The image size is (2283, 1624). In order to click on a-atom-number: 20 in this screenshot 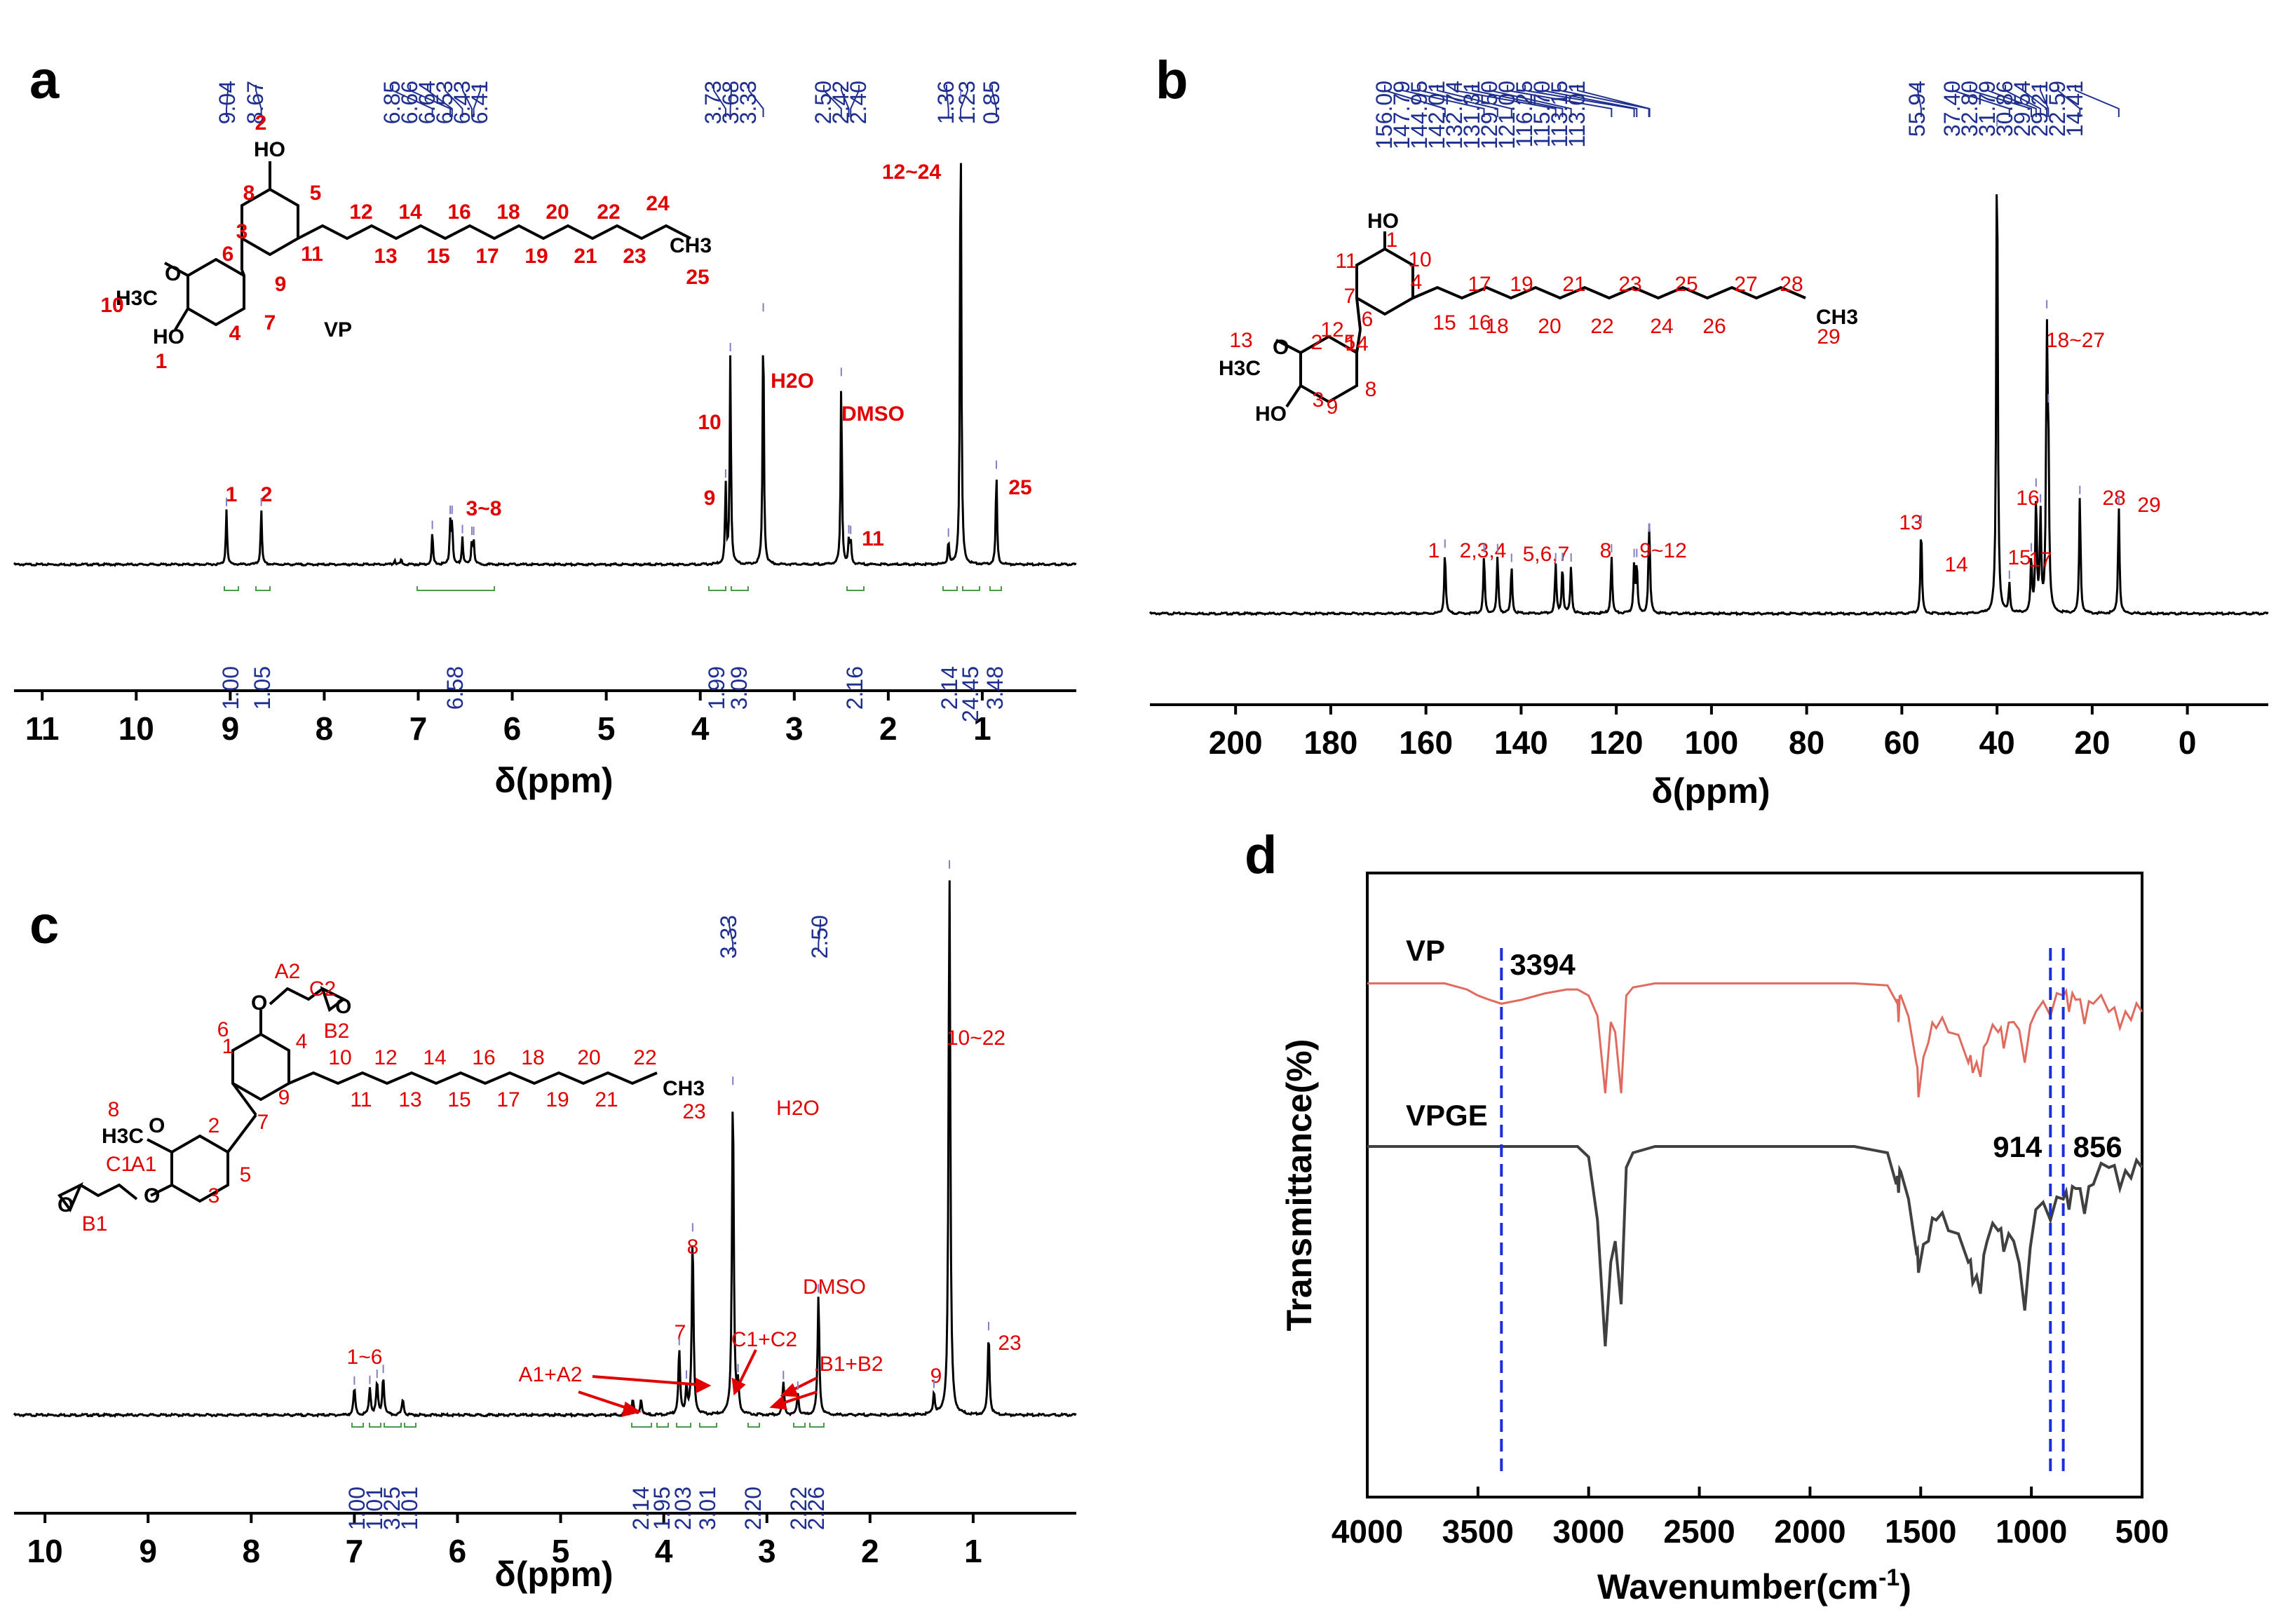, I will do `click(557, 212)`.